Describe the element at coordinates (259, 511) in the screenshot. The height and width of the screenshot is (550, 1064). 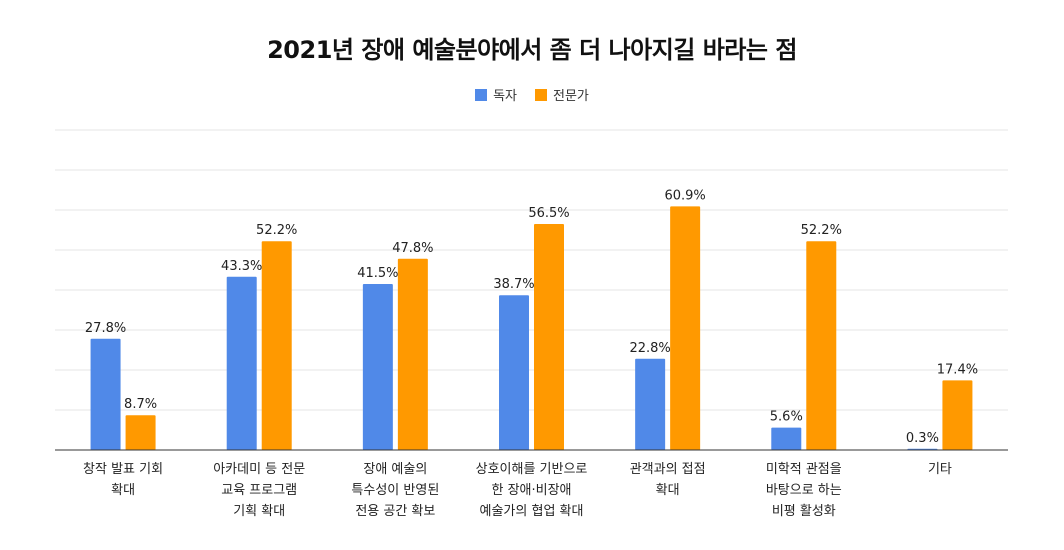
I see `category-label: 기획 확대` at that location.